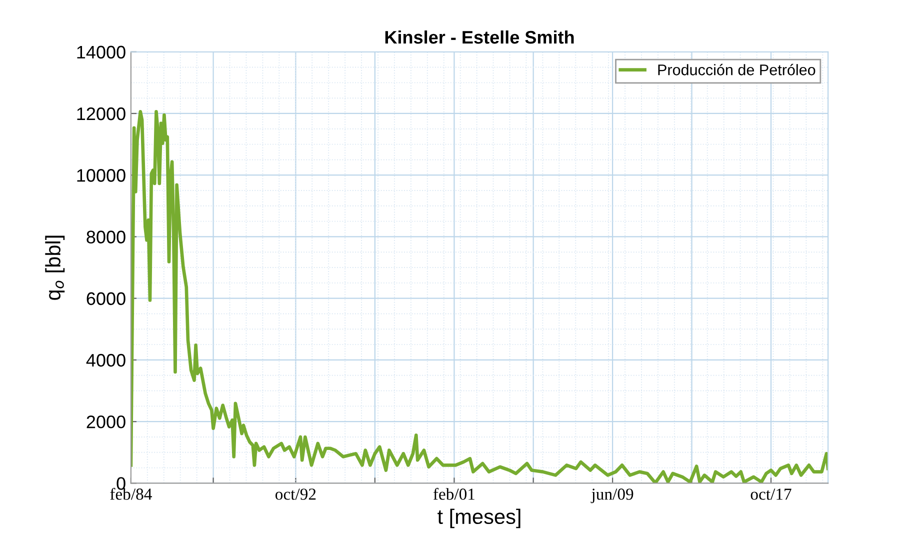 This screenshot has height=546, width=903. I want to click on legend-label: Producción de Petróleo, so click(737, 70).